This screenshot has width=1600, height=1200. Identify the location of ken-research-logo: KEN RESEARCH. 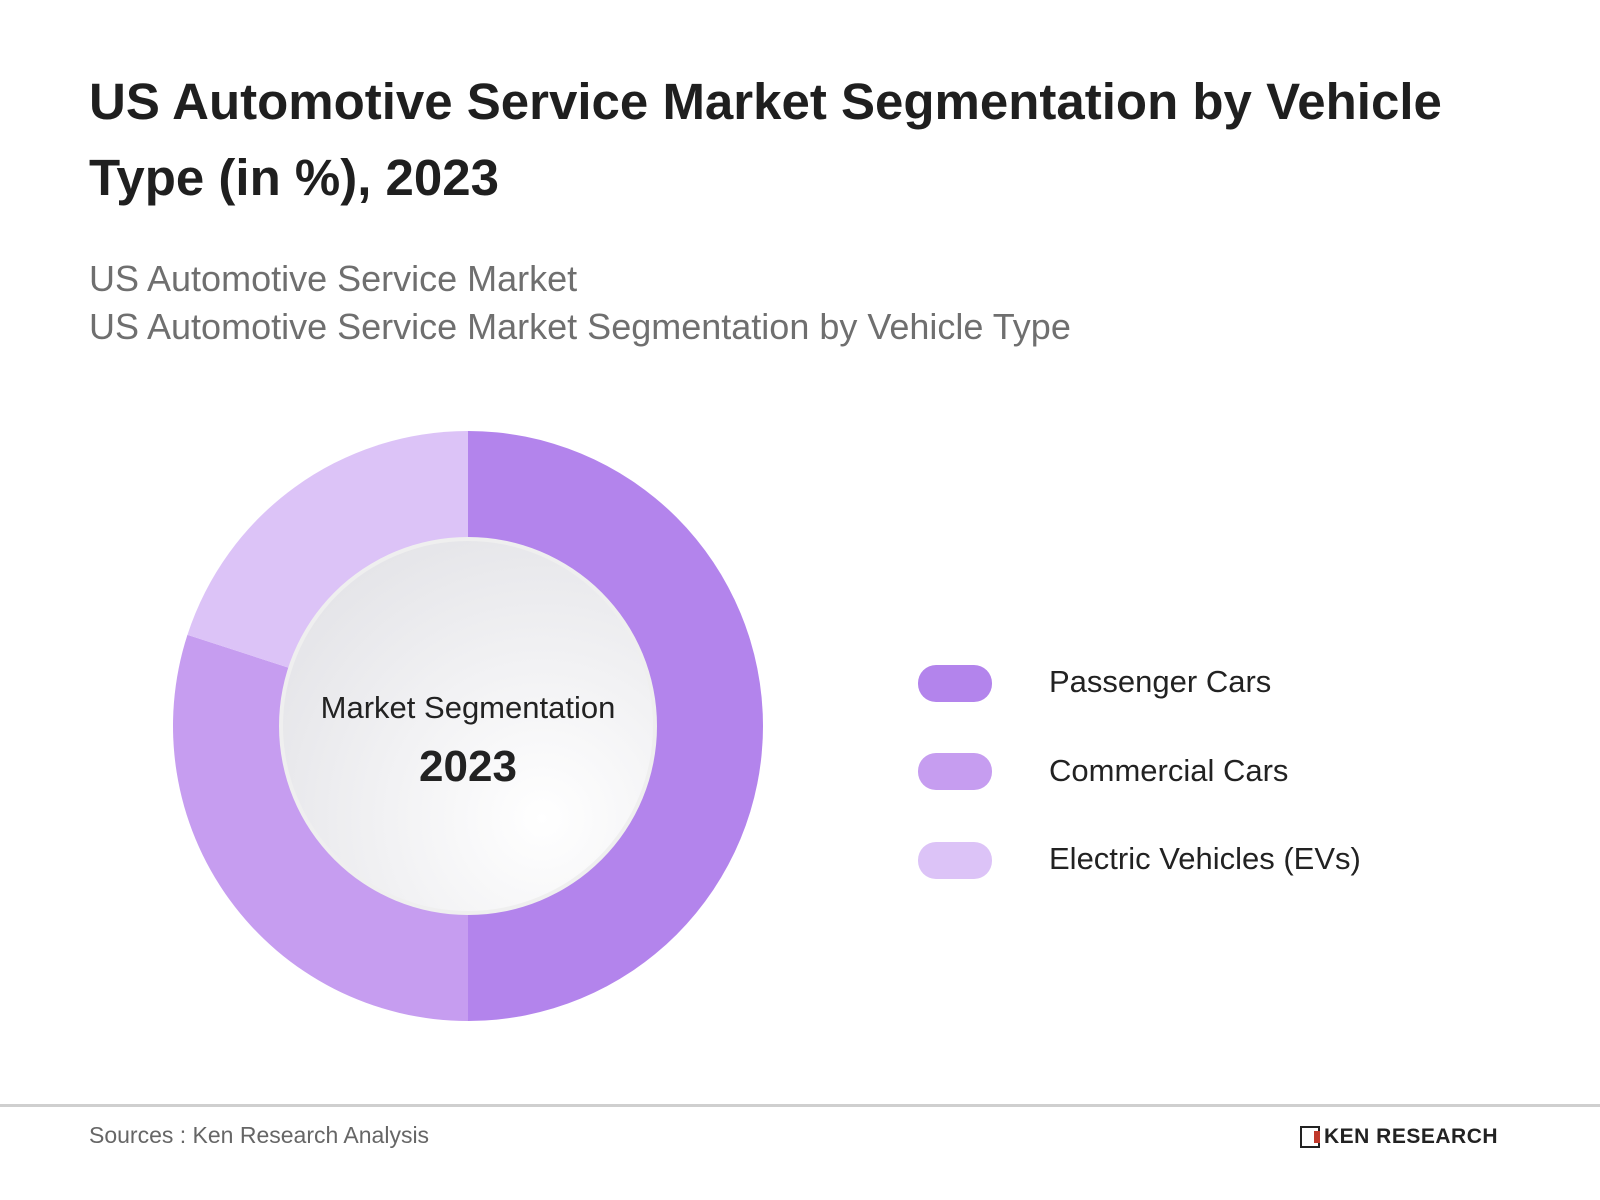
(1399, 1137).